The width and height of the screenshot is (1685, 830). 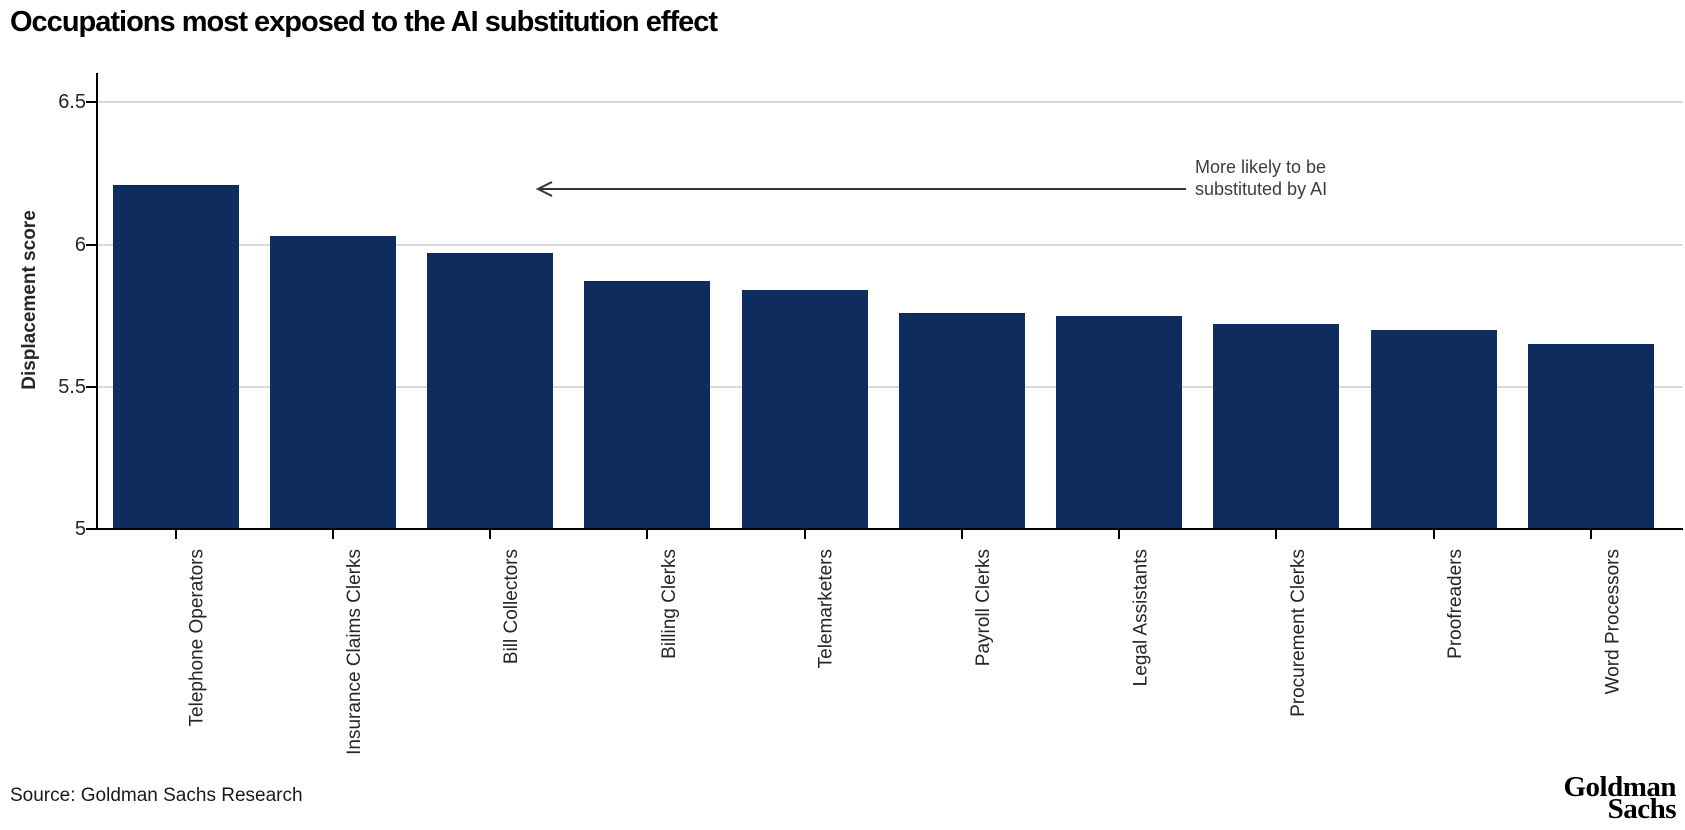 I want to click on y-tick-label: 6, so click(x=80, y=244).